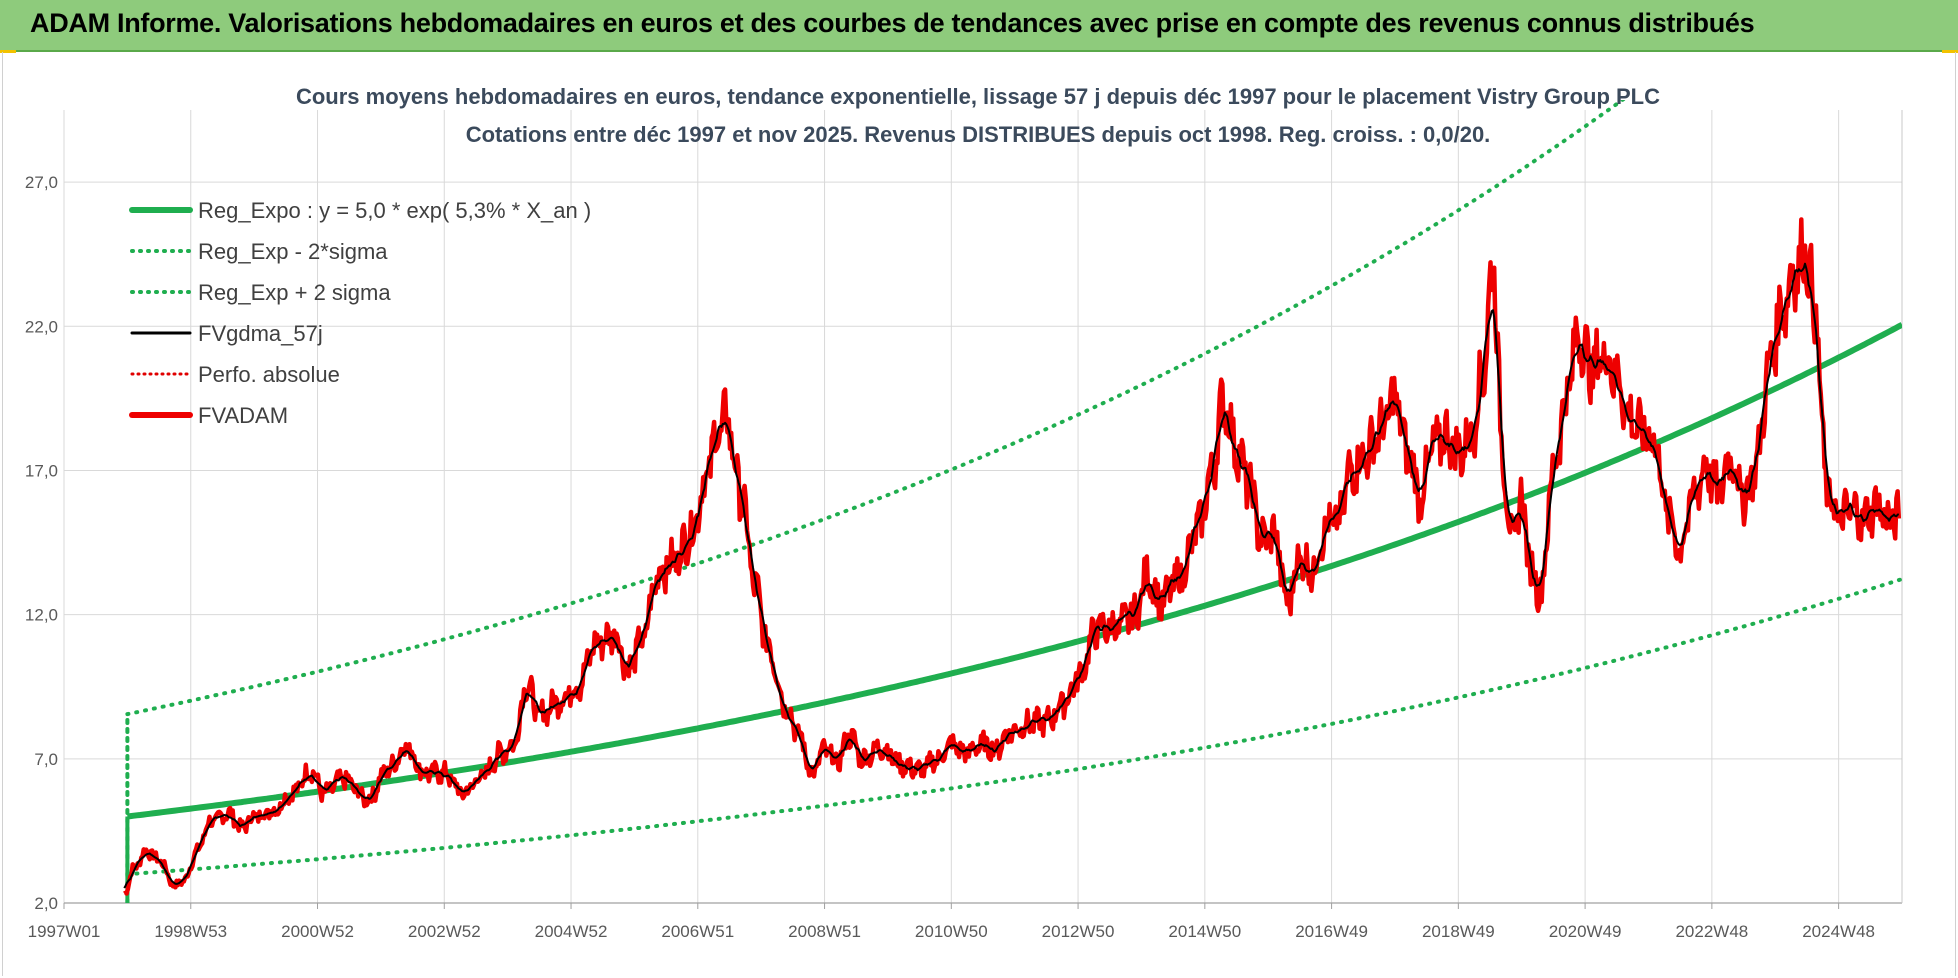 This screenshot has height=978, width=1958. I want to click on x-tick-label: 2022W48, so click(1711, 931).